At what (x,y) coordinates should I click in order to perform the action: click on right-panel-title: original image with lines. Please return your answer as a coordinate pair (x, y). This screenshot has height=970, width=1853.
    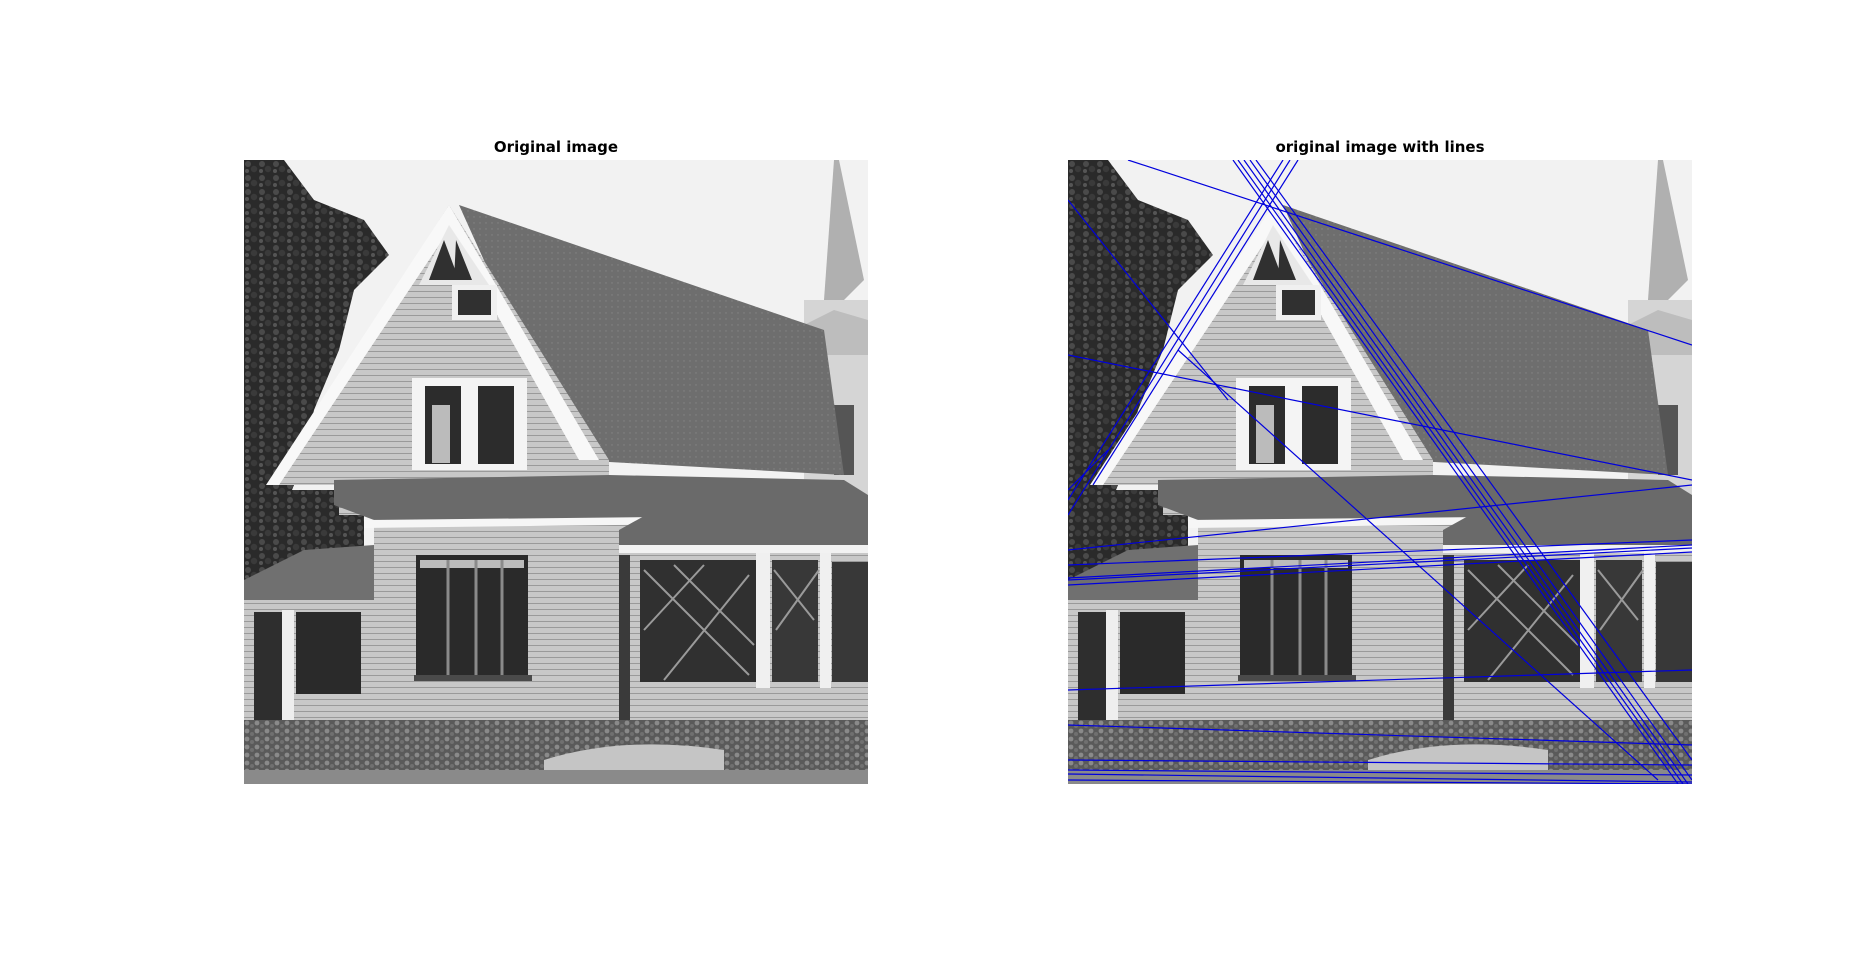
    Looking at the image, I should click on (1380, 147).